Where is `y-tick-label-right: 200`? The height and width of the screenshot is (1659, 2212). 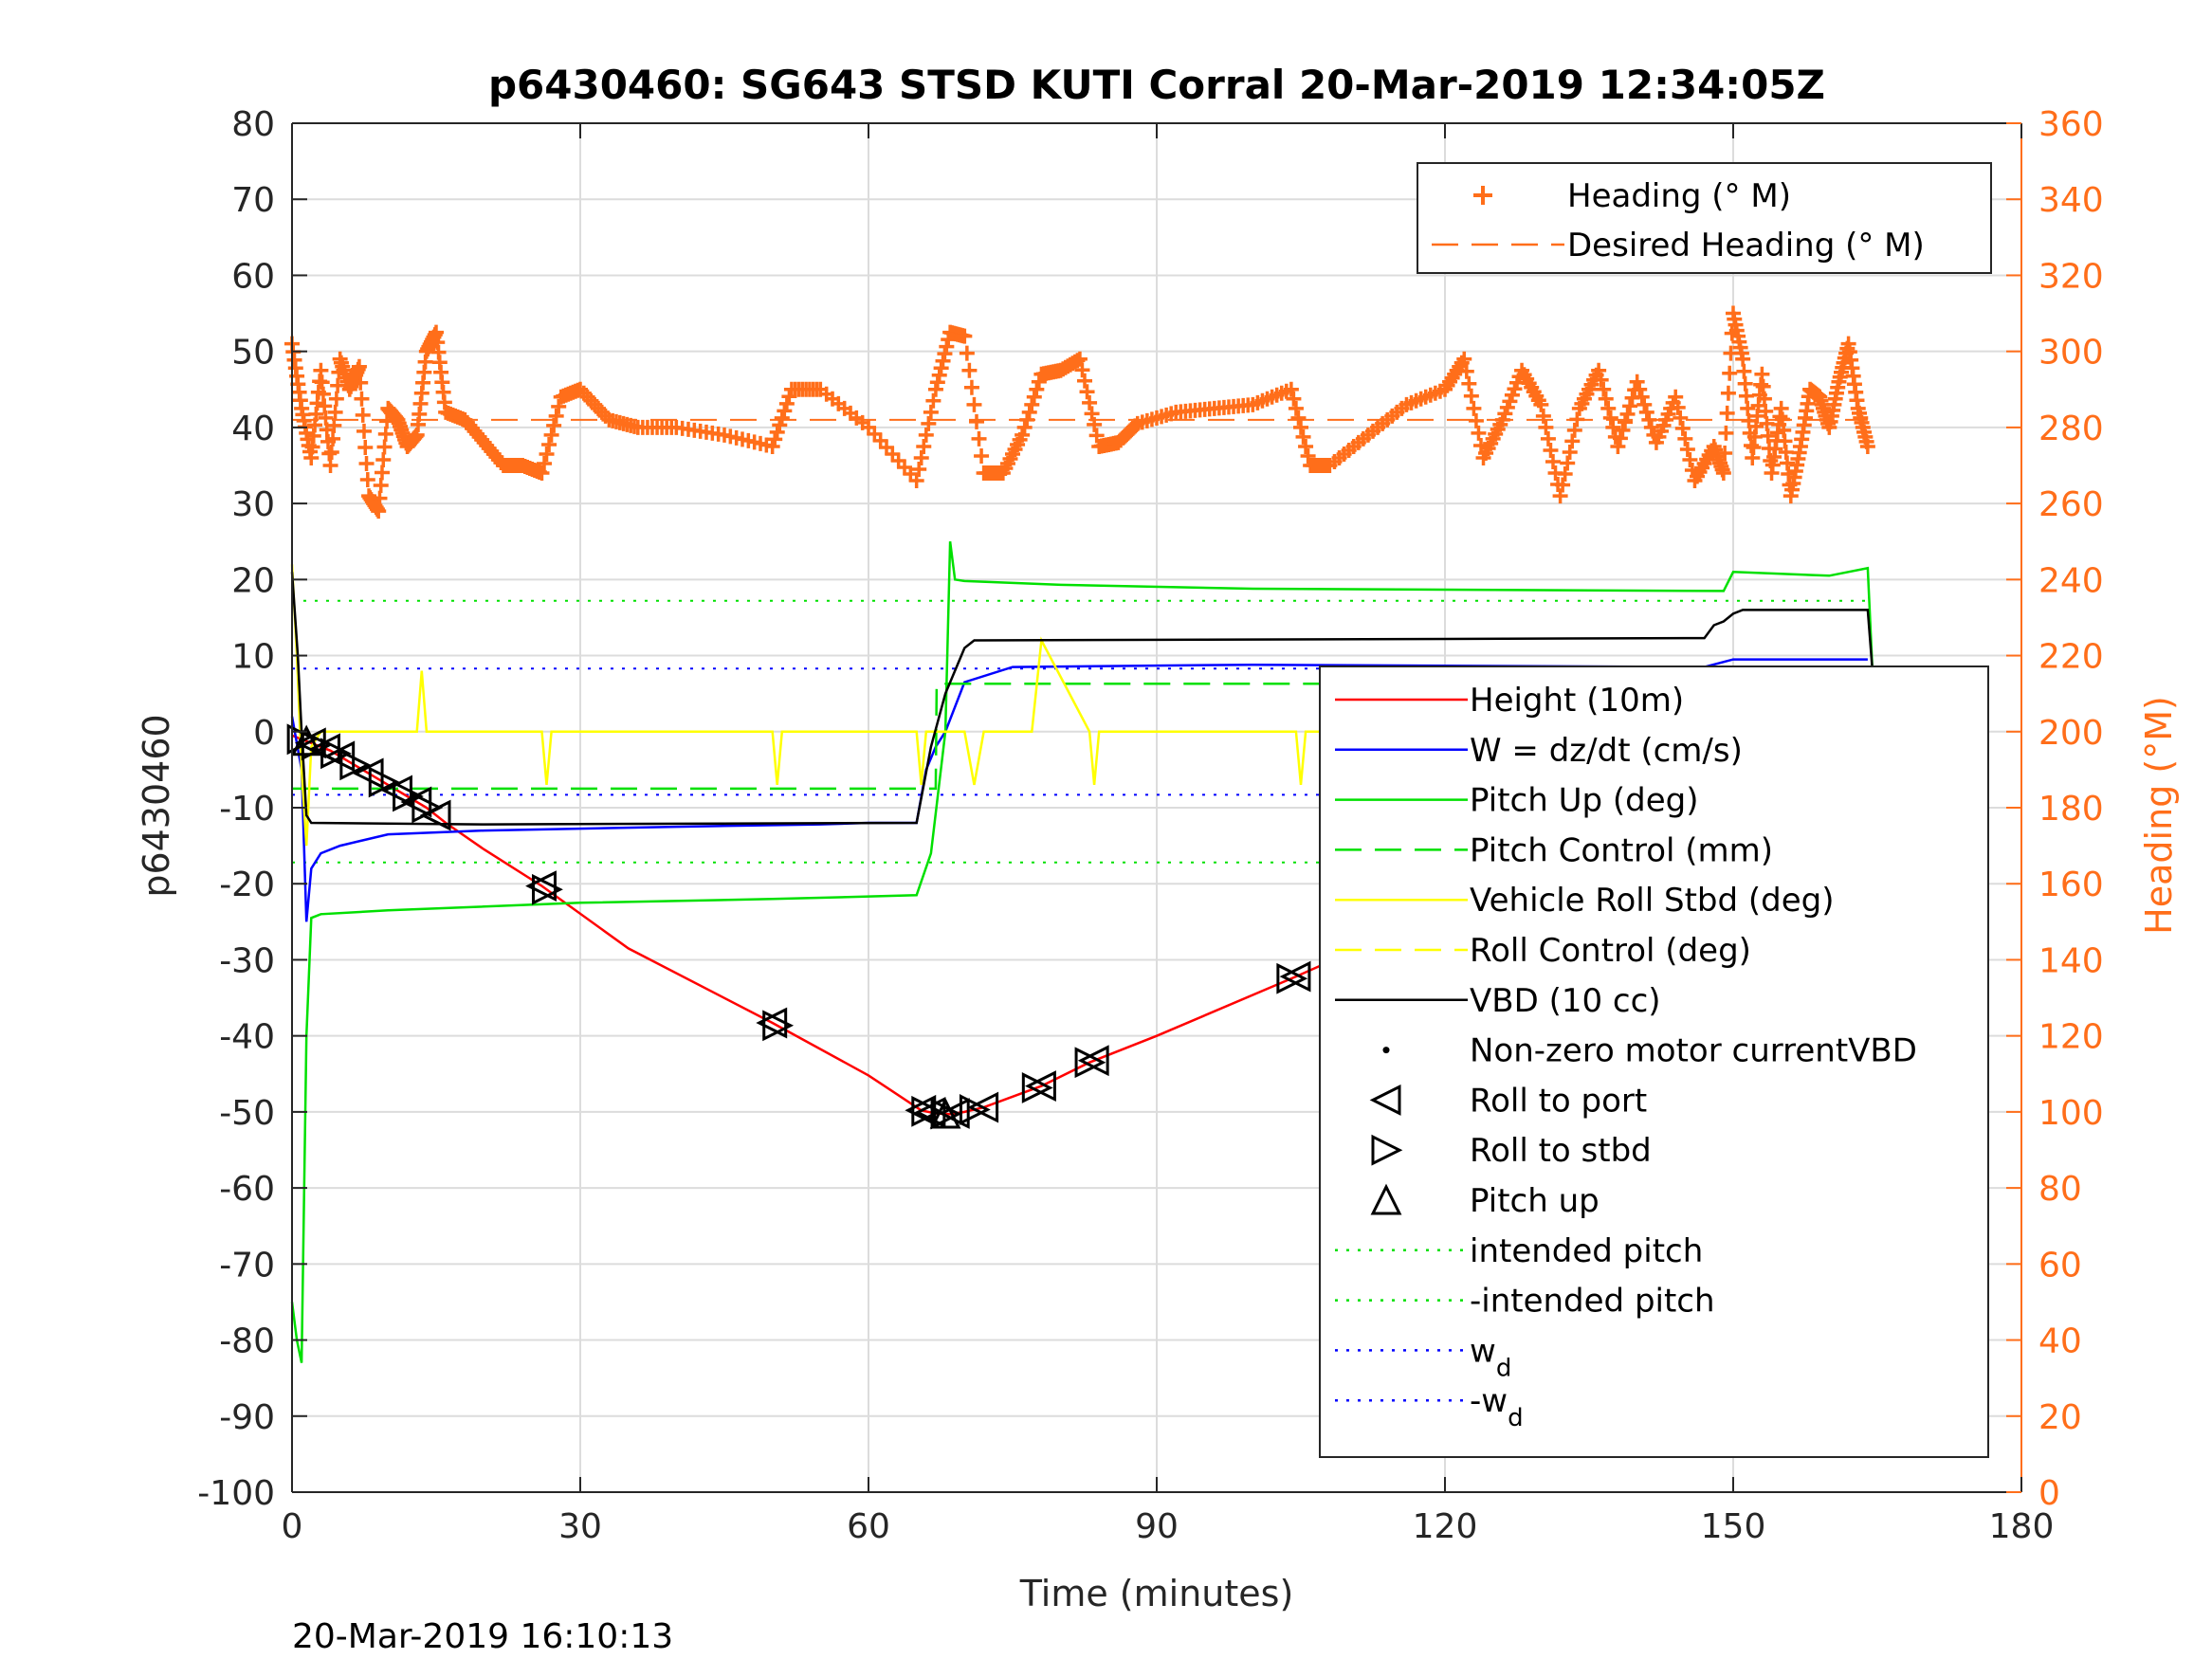 y-tick-label-right: 200 is located at coordinates (2071, 733).